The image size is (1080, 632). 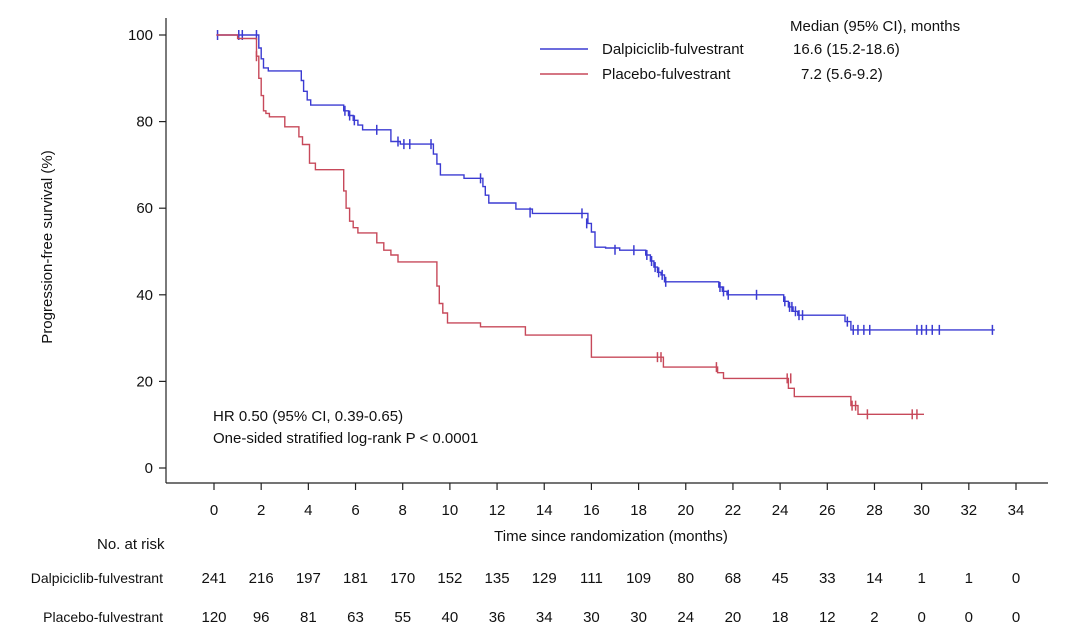 What do you see at coordinates (140, 35) in the screenshot?
I see `y-tick-label: 100` at bounding box center [140, 35].